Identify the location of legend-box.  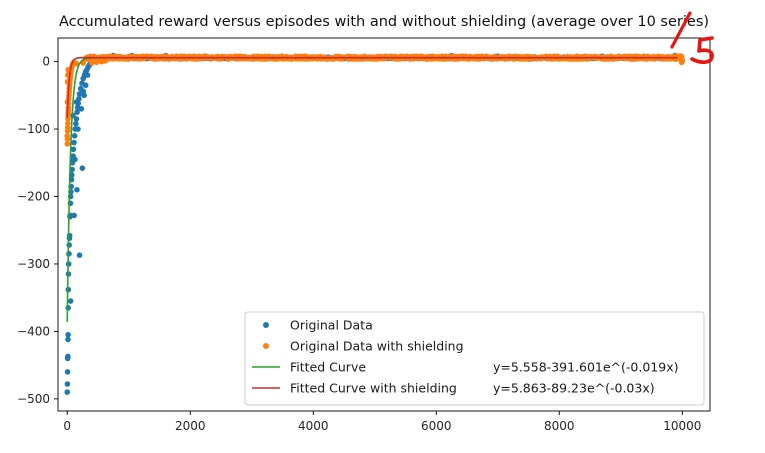
(474, 358).